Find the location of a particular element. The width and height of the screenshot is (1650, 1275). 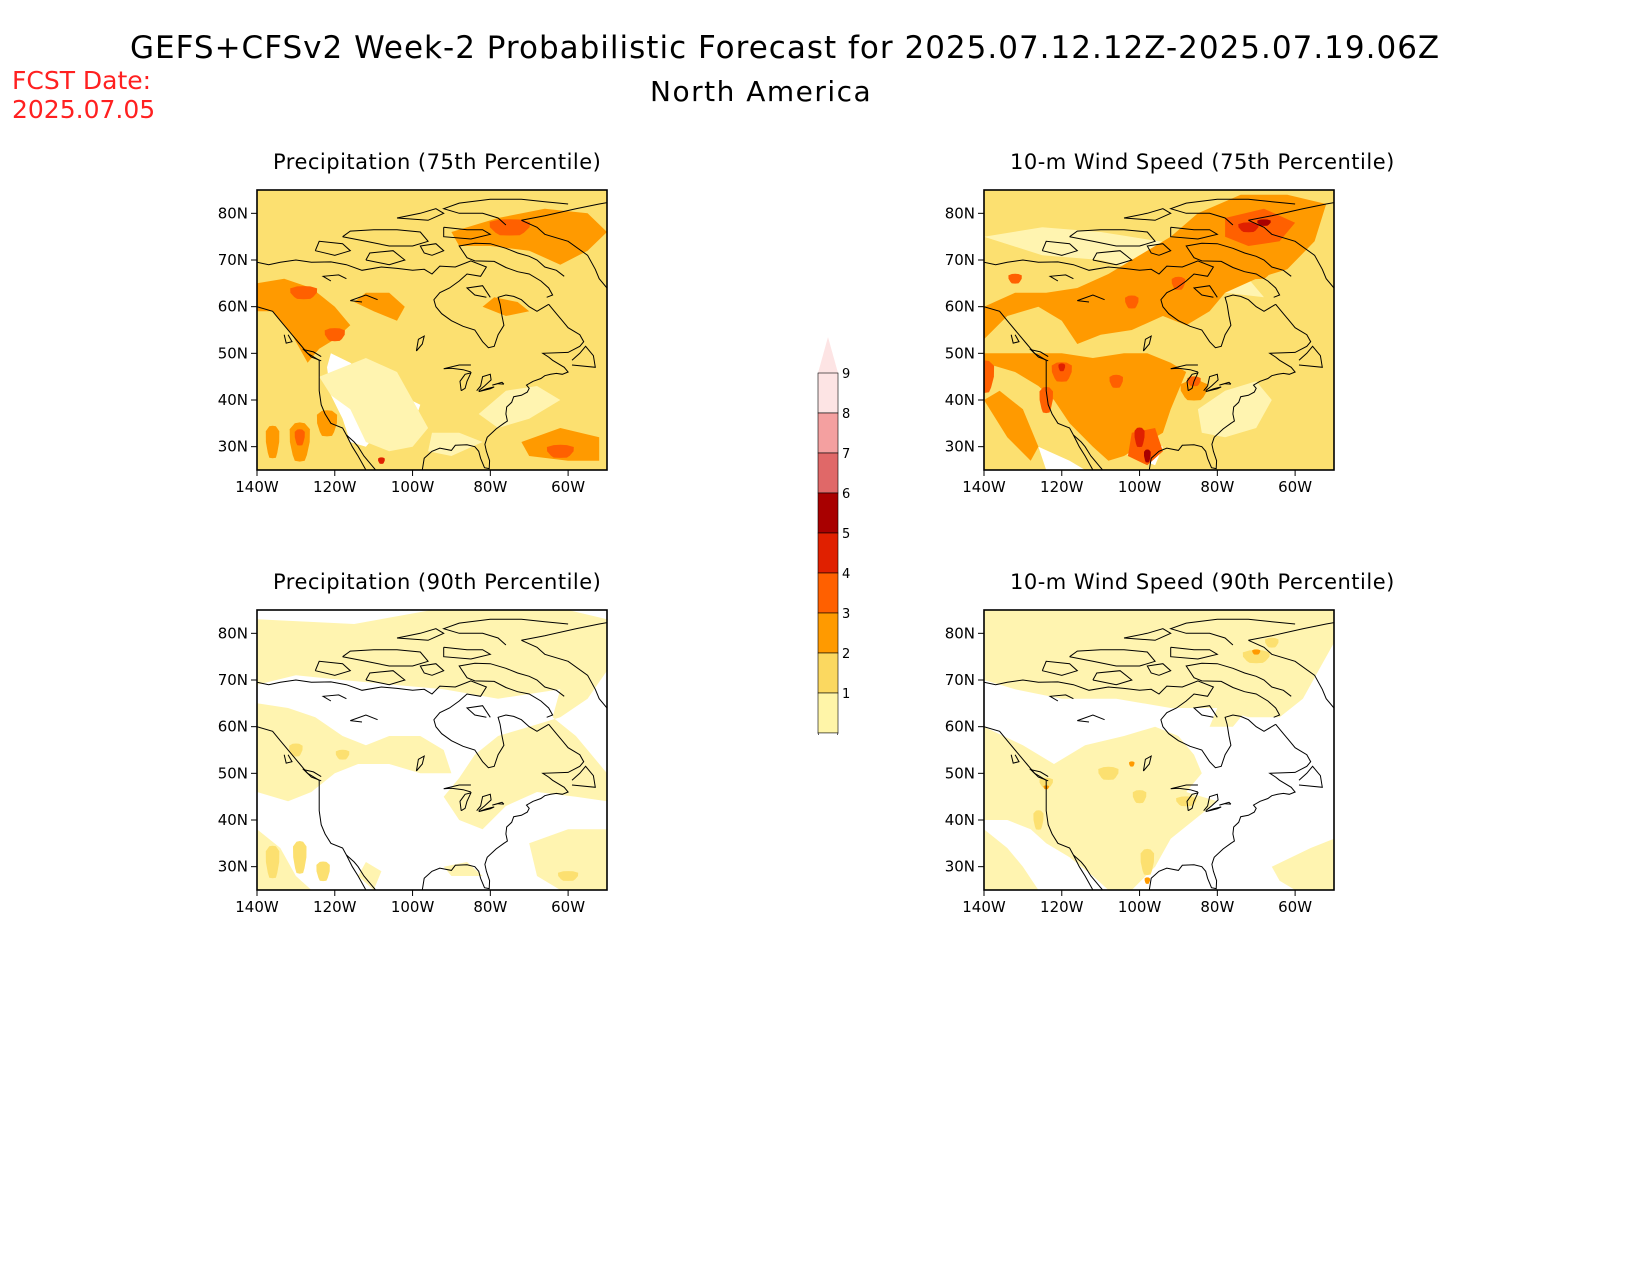

colorbar-label: 10 is located at coordinates (846, 694).